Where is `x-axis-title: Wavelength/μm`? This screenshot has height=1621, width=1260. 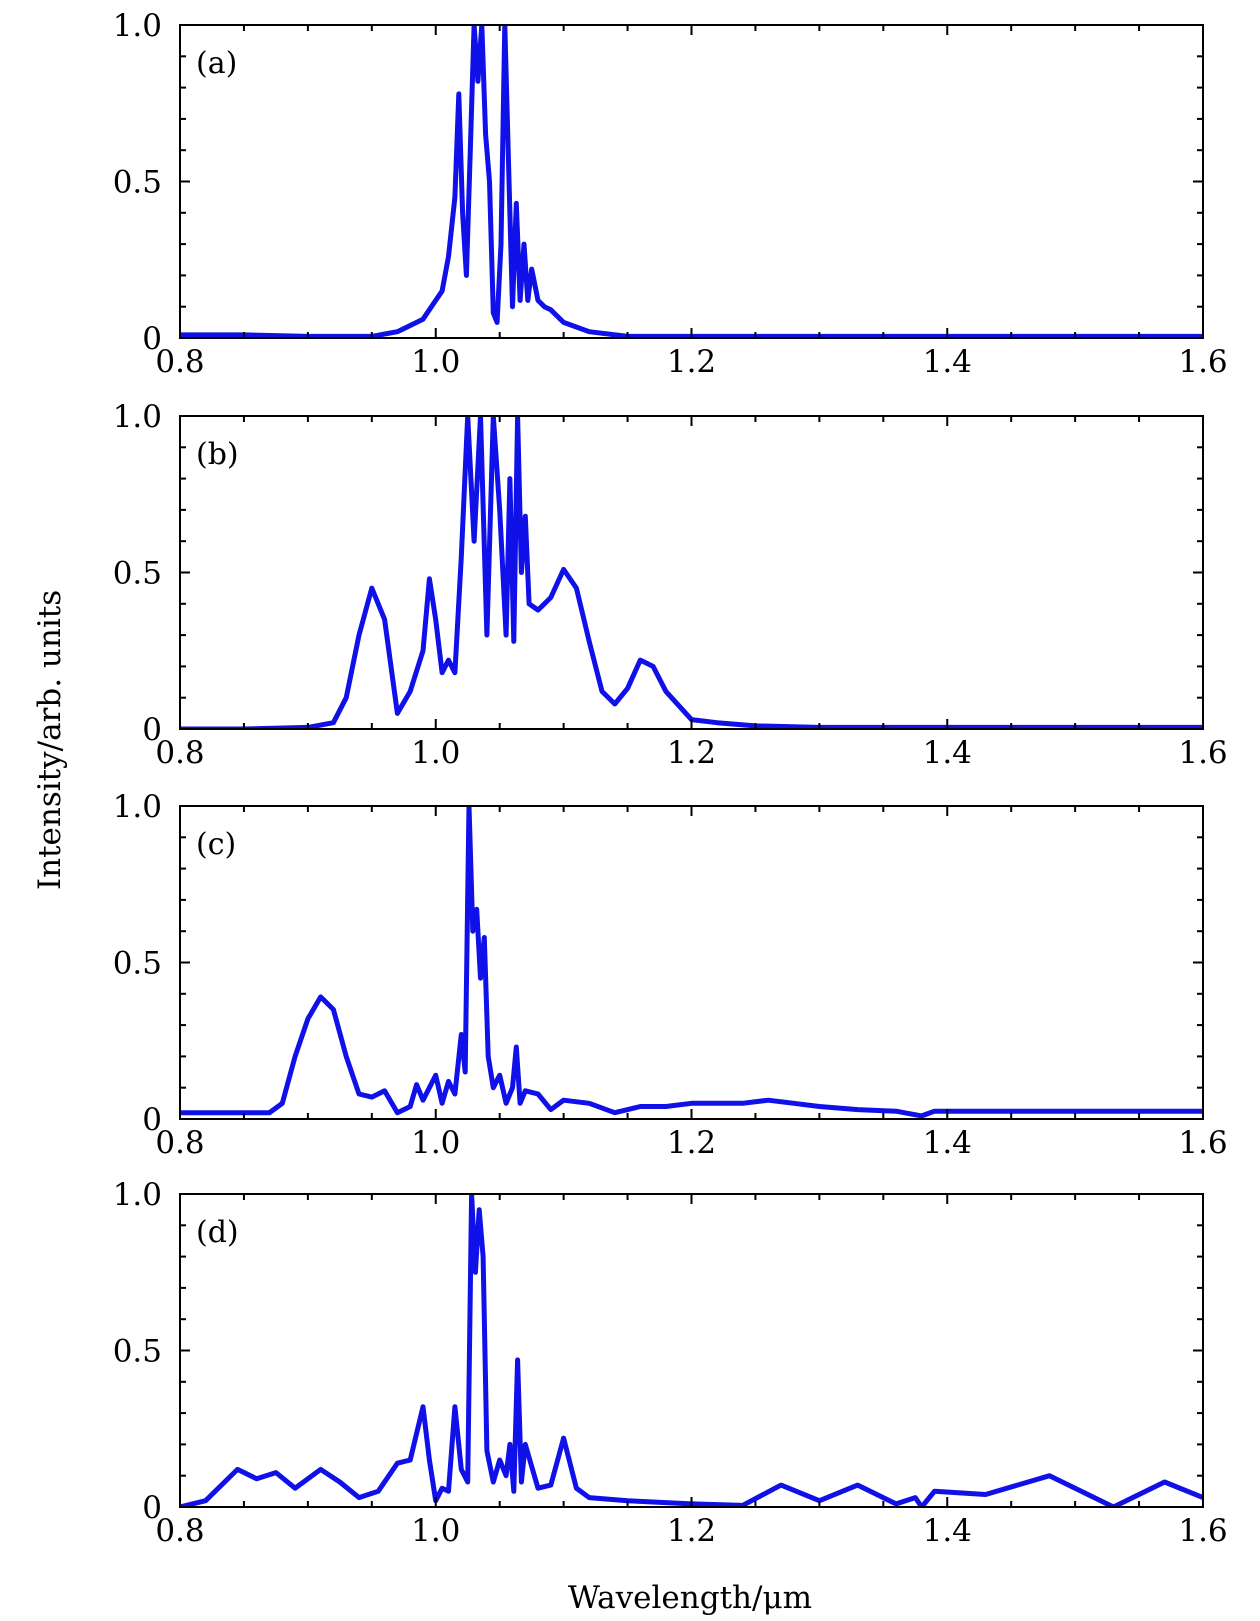 x-axis-title: Wavelength/μm is located at coordinates (690, 1598).